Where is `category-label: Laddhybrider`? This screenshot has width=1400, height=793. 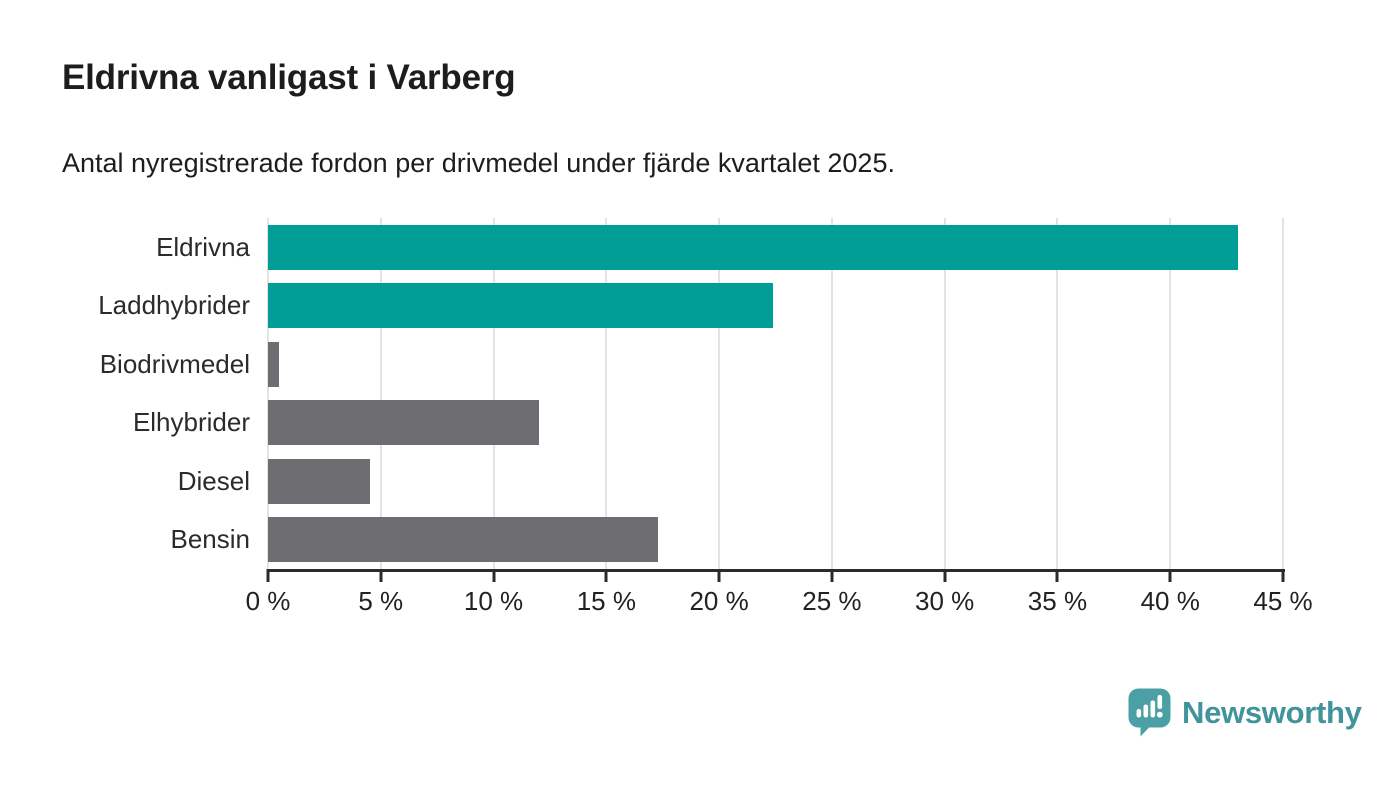 category-label: Laddhybrider is located at coordinates (174, 305).